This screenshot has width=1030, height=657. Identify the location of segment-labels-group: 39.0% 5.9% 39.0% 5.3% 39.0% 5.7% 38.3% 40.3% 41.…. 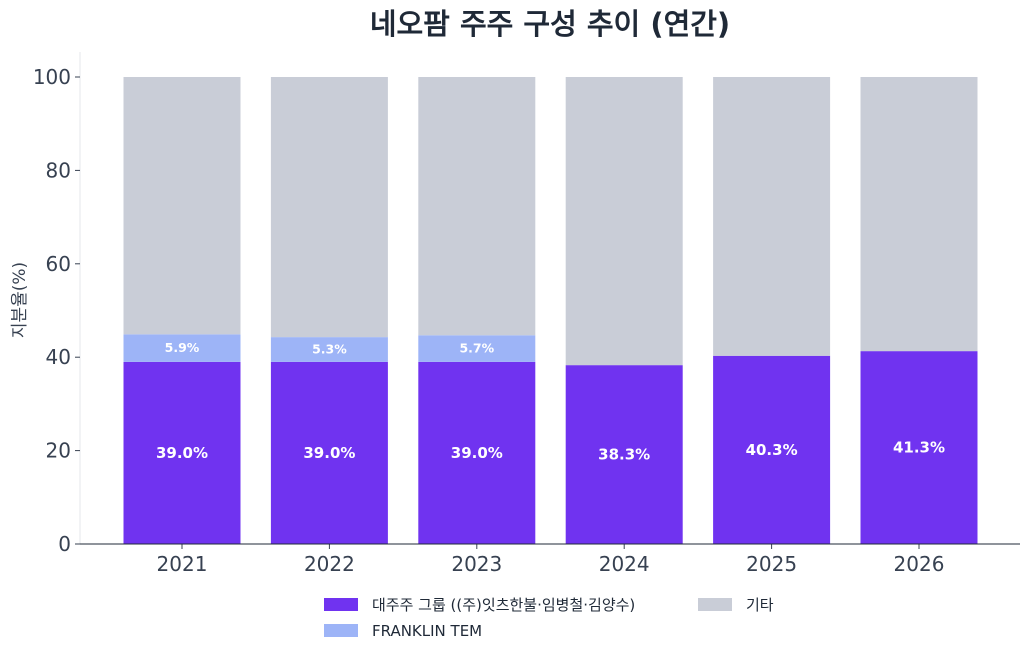
(550, 401).